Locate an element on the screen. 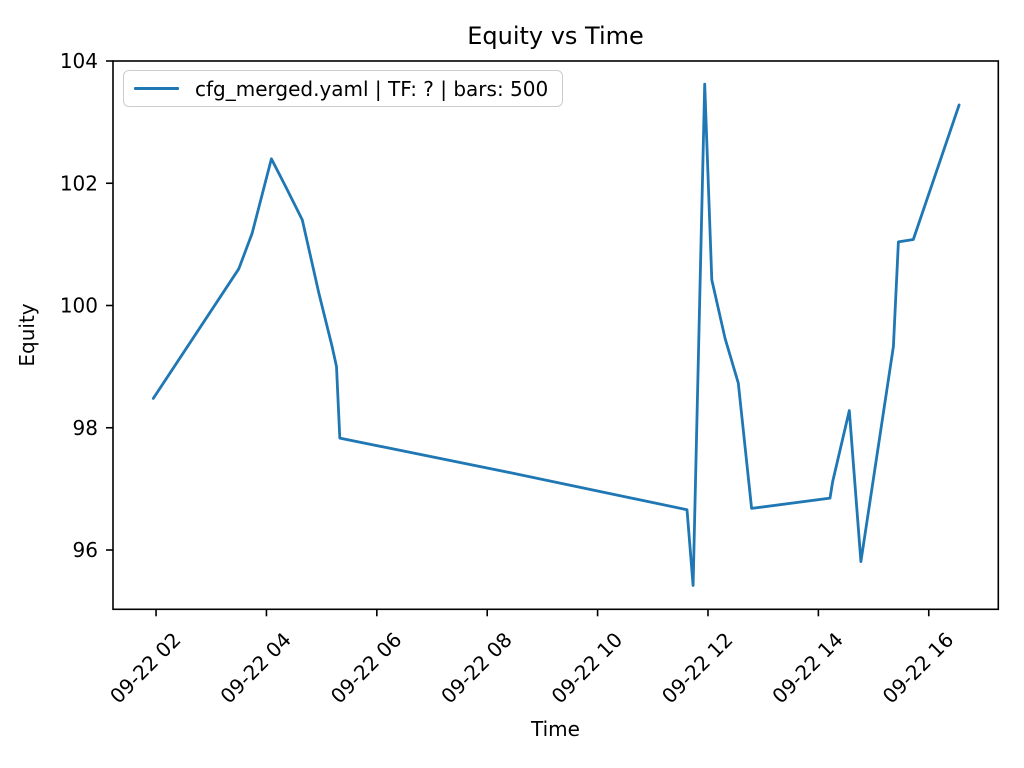  legend-label: cfg_merged.yaml | TF: ? | bars: 500 is located at coordinates (372, 88).